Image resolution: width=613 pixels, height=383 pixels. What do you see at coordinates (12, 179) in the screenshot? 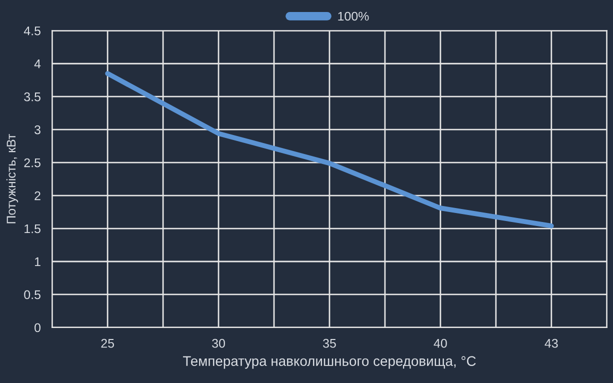
I see `y-axis-title: Потужність, кВт` at bounding box center [12, 179].